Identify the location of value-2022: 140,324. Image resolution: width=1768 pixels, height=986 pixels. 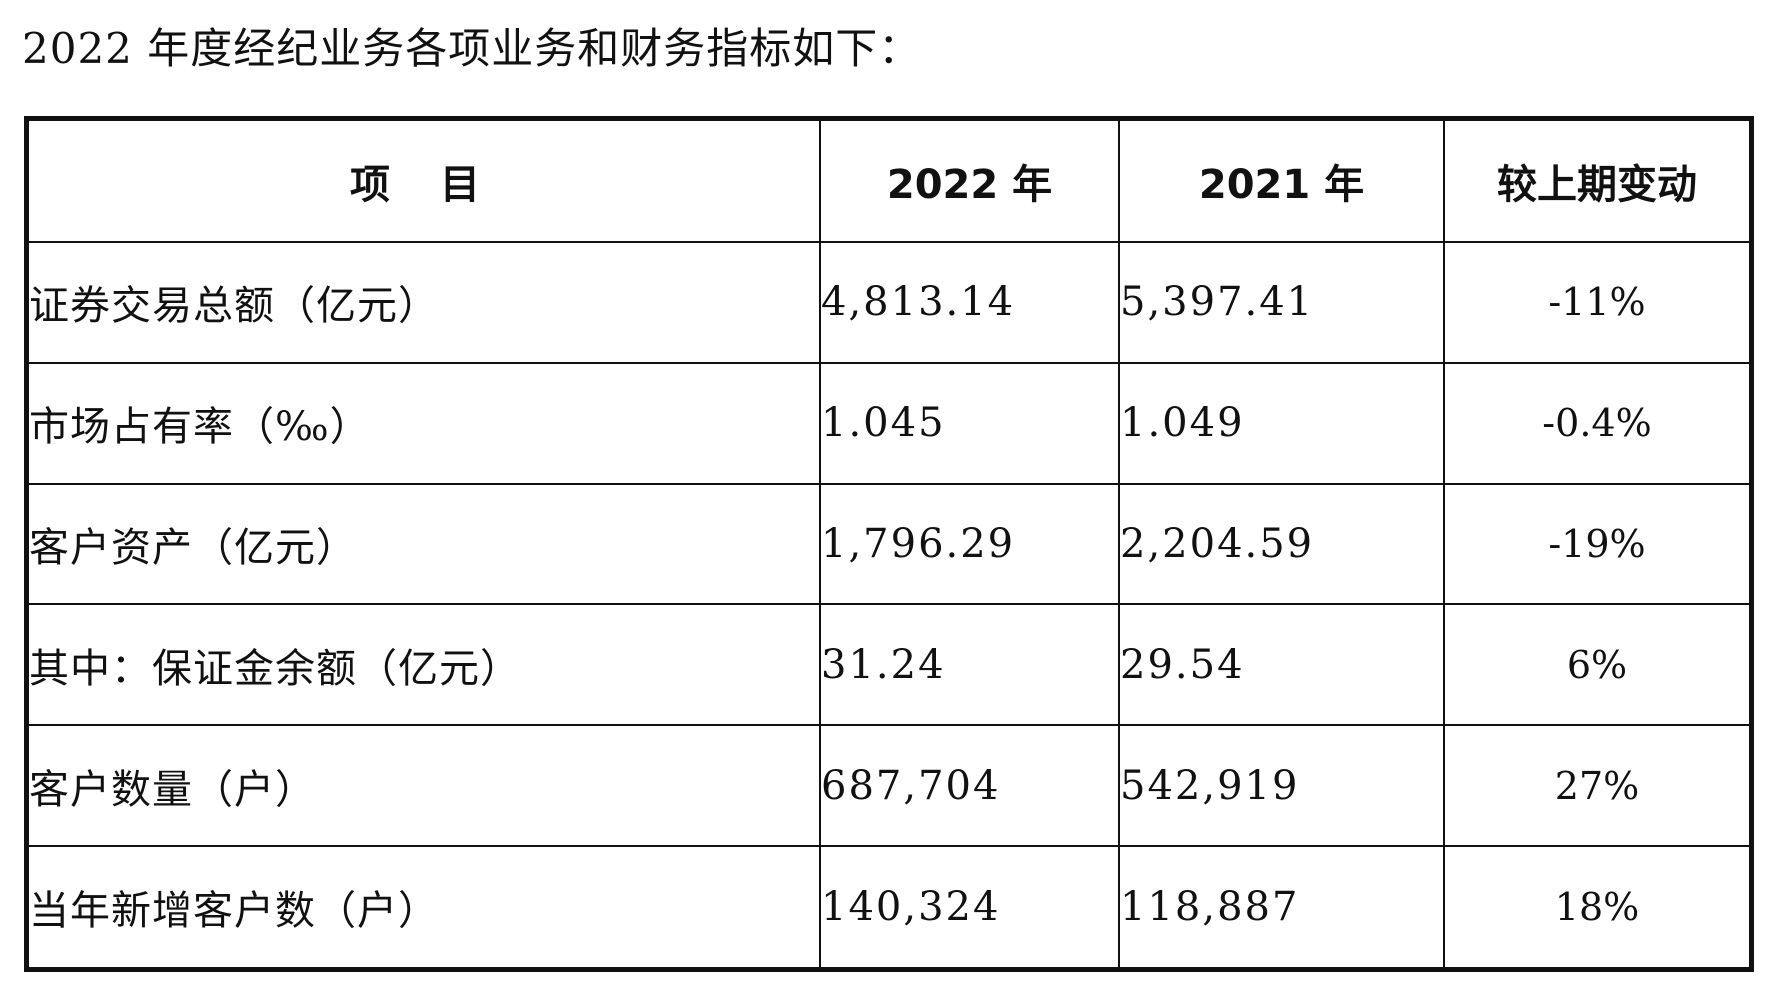
(969, 906).